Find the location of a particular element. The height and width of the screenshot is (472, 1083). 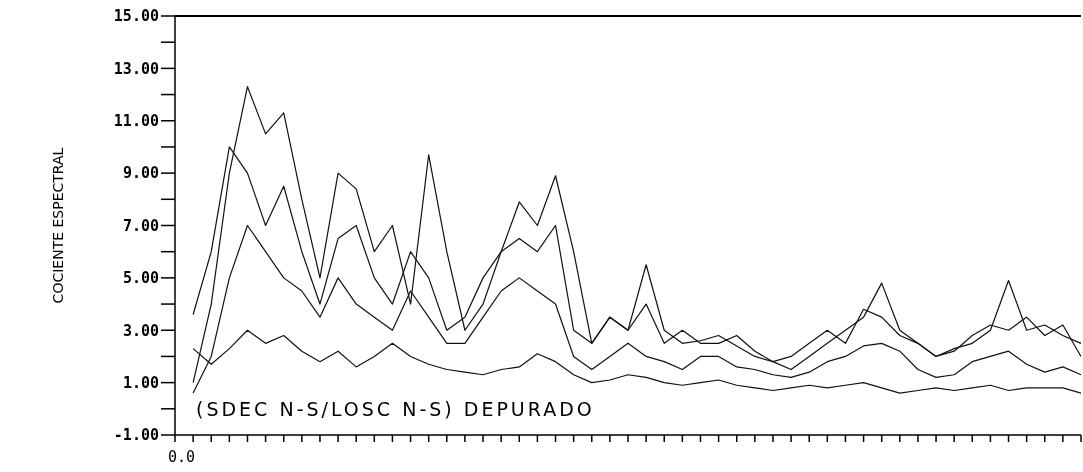

annotation: (SDEC N-S/LOSC N-S) DEPURADO is located at coordinates (395, 409).